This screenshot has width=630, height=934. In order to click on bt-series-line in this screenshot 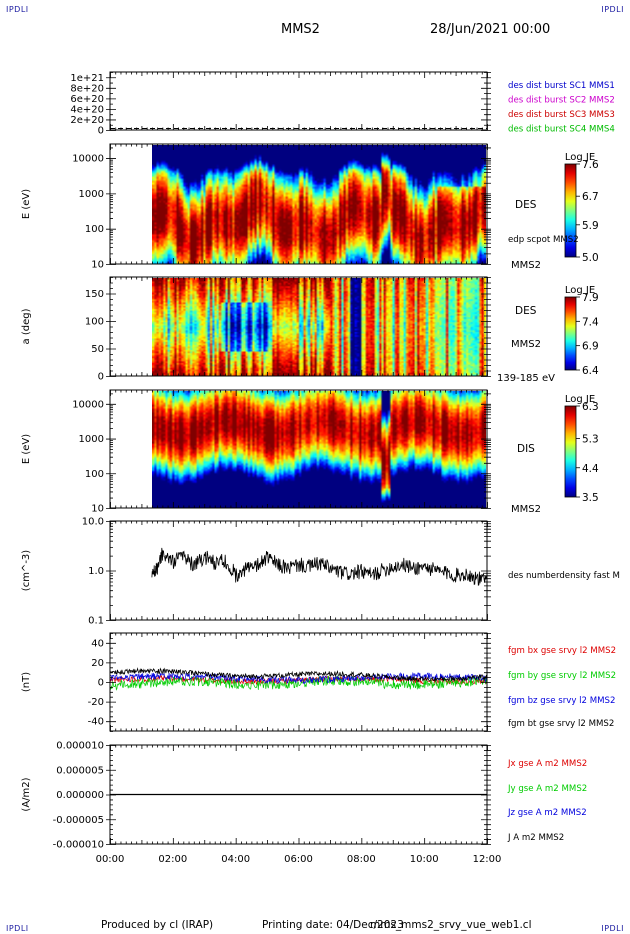, I will do `click(298, 675)`.